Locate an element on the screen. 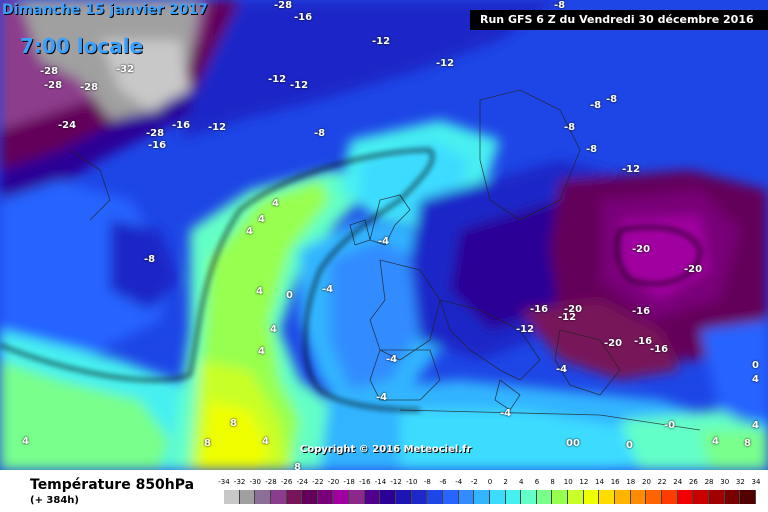 The height and width of the screenshot is (512, 768). legend-tick: 24 is located at coordinates (678, 482).